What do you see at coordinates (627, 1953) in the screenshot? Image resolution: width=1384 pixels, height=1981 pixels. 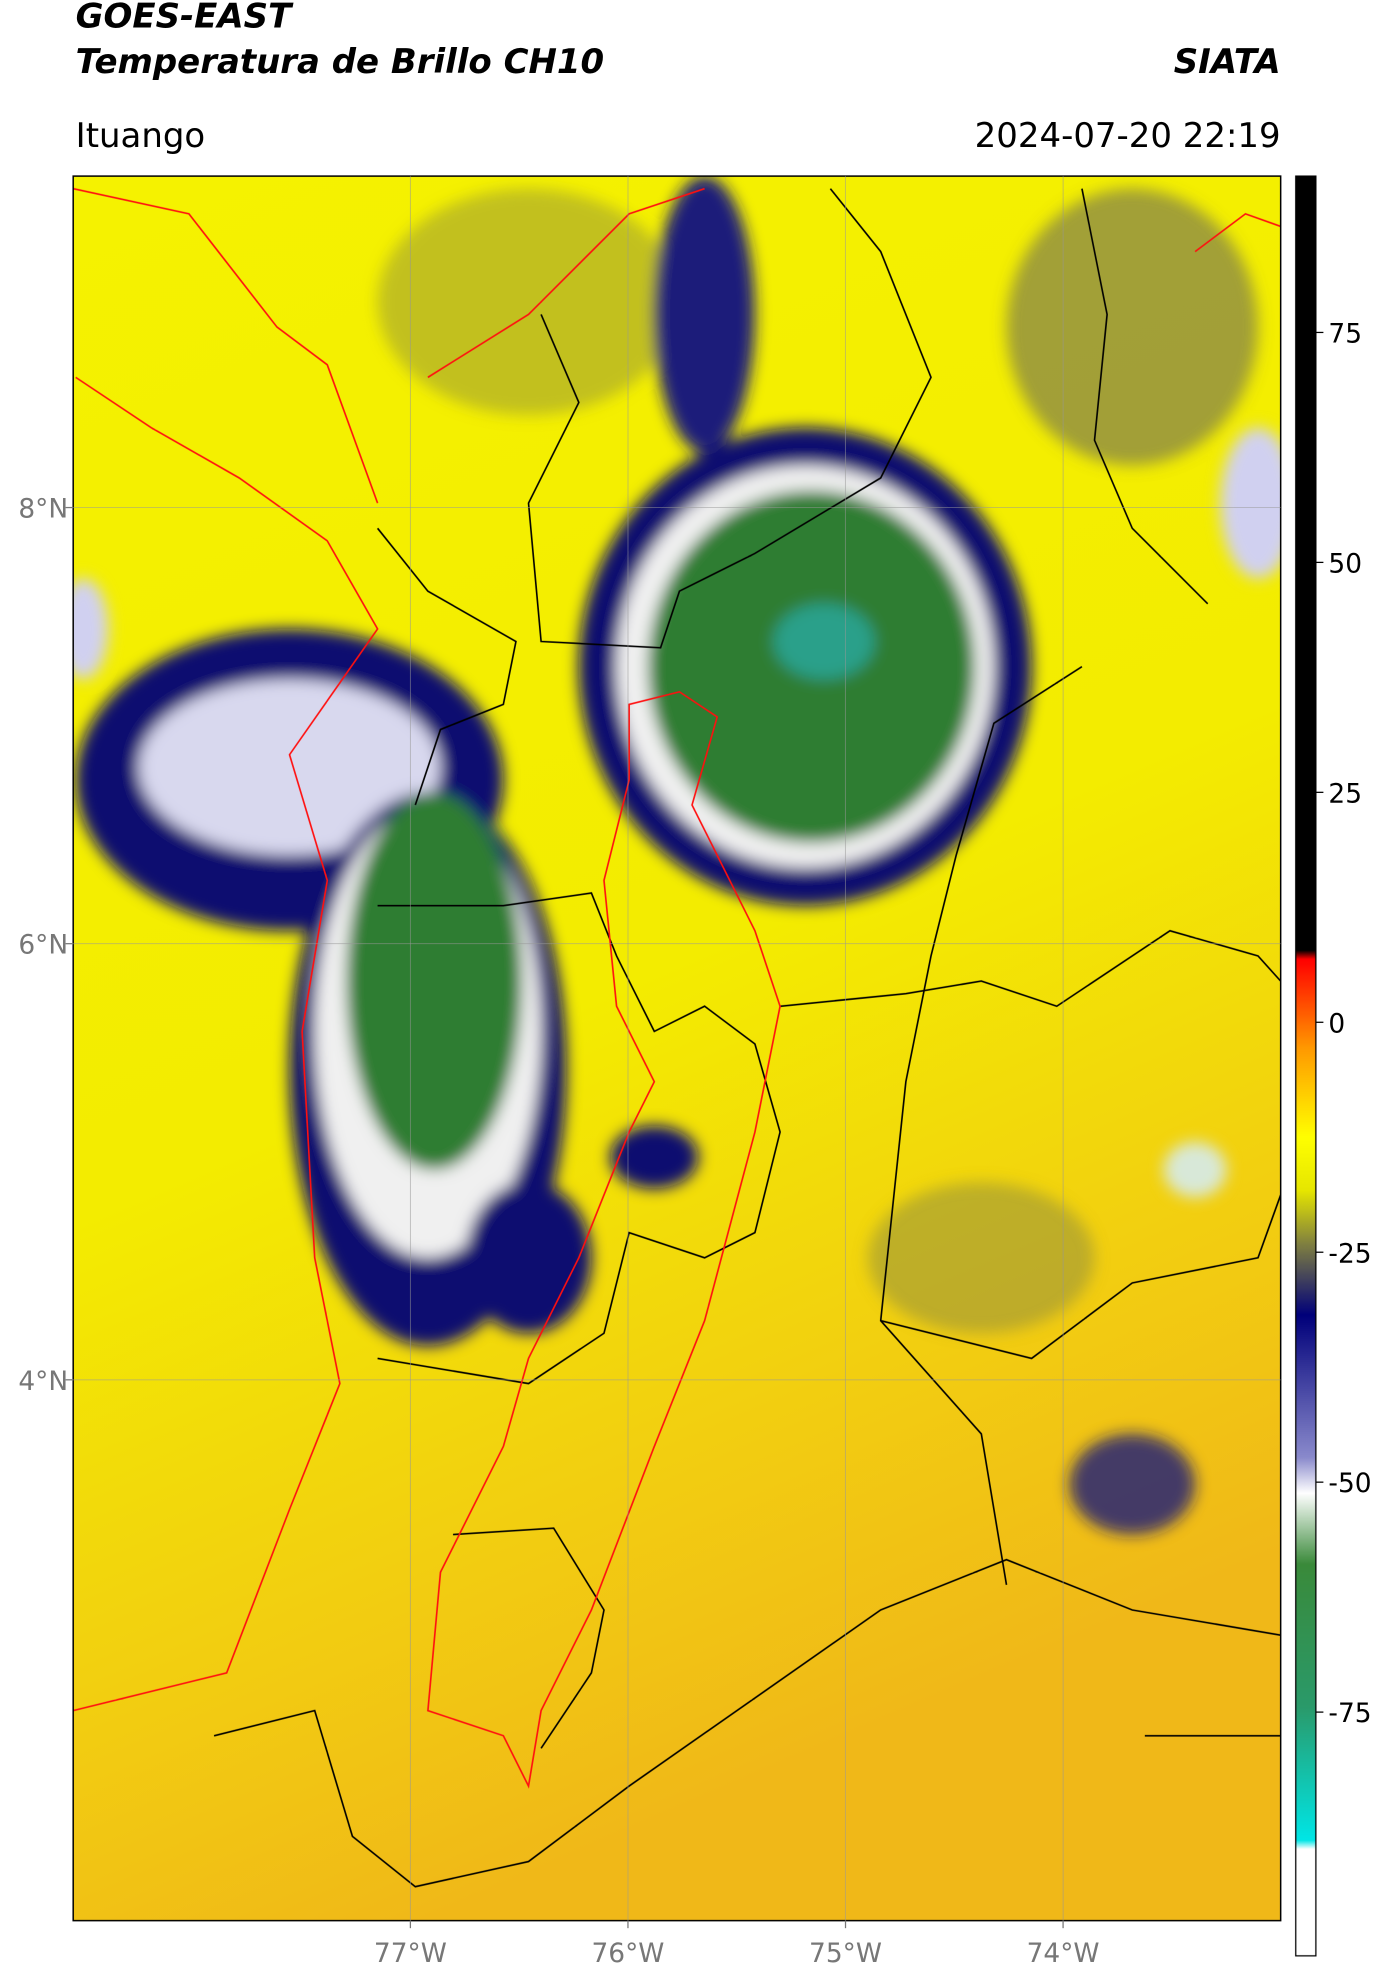 I see `x-tick-label: 76°W` at bounding box center [627, 1953].